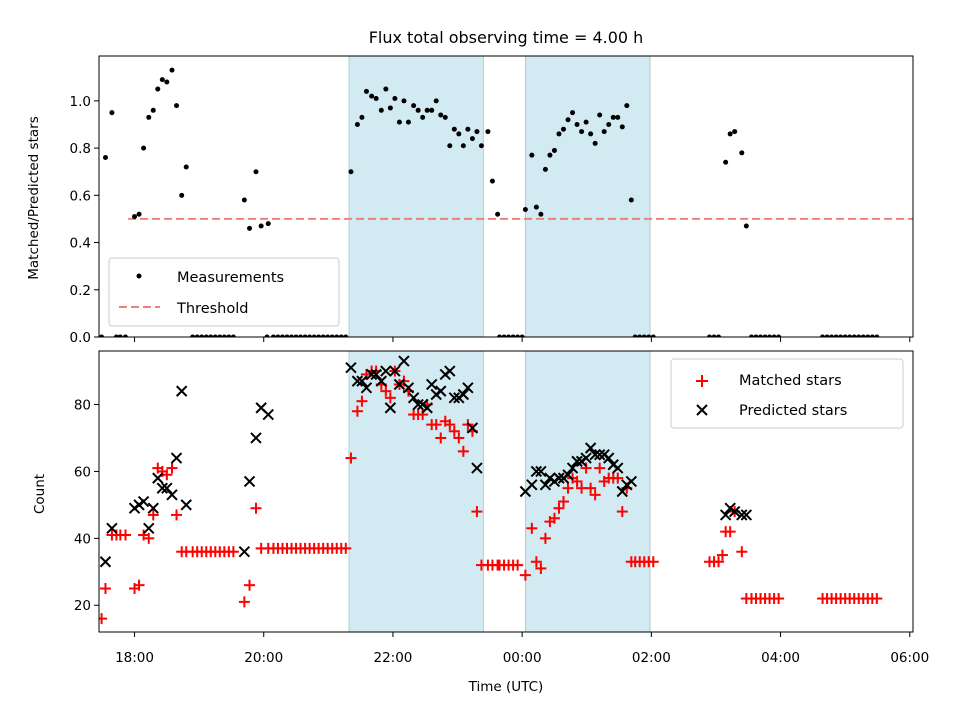 Image resolution: width=960 pixels, height=720 pixels. Describe the element at coordinates (80, 244) in the screenshot. I see `ratio-y-tick-label: 0.4` at that location.